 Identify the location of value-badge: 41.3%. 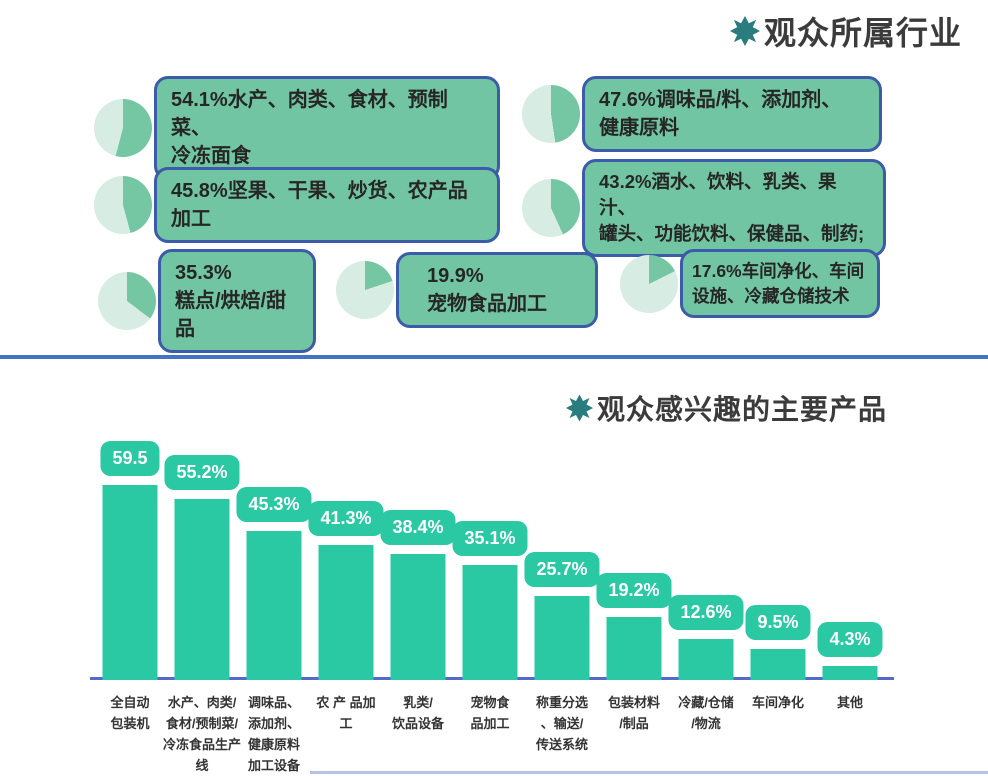
(346, 518).